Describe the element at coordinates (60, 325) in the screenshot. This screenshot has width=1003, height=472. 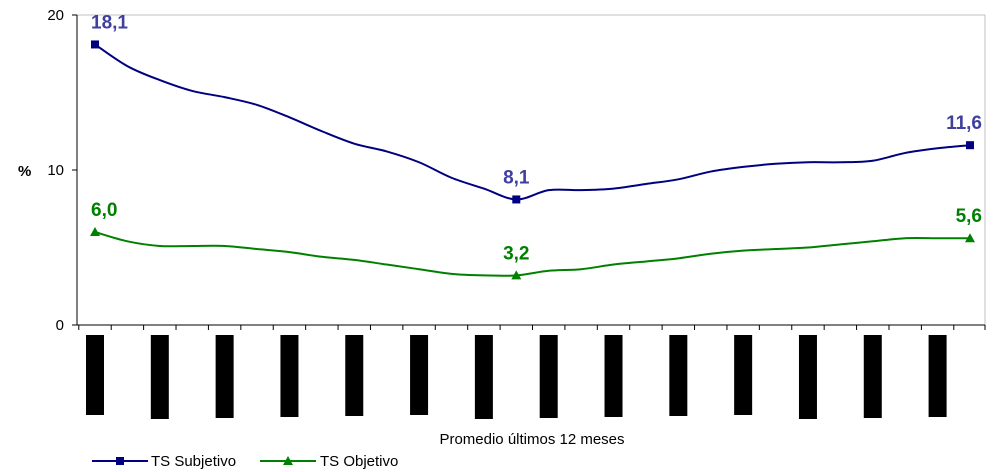
I see `y-tick-label: 0` at that location.